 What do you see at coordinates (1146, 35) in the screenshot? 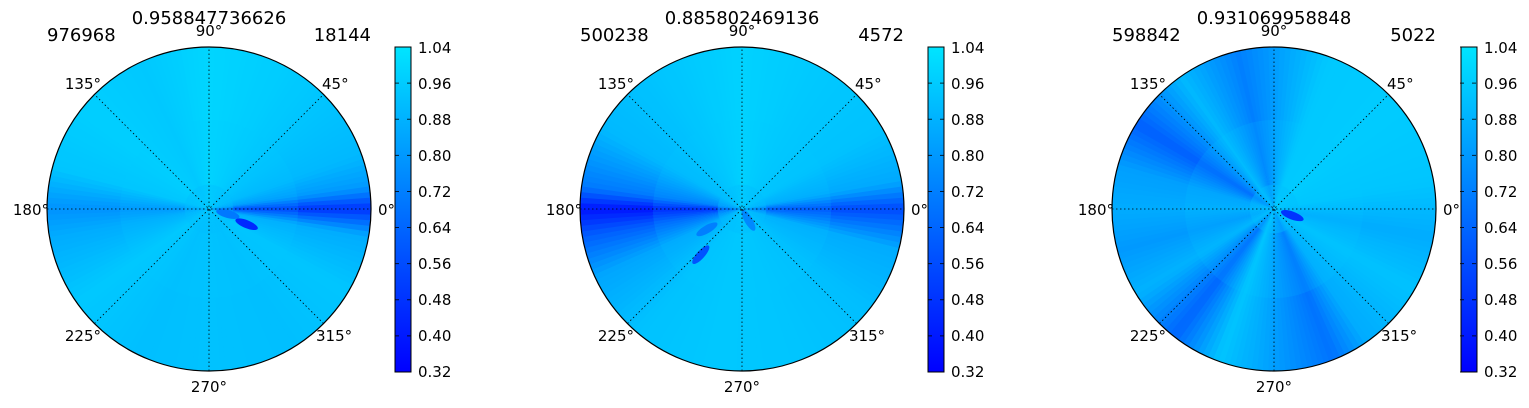
I see `left-count-label: 598842` at bounding box center [1146, 35].